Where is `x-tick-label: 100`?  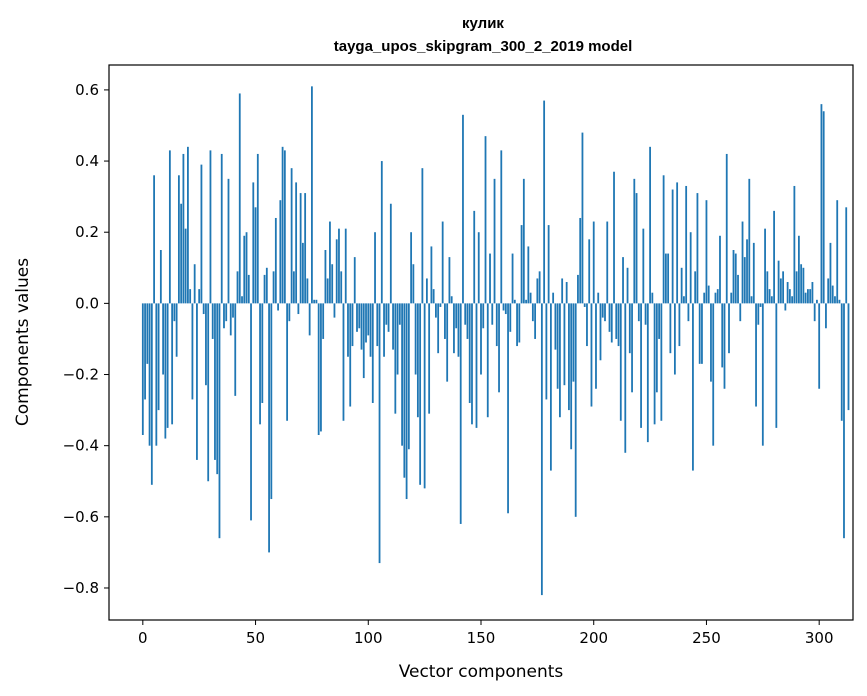 x-tick-label: 100 is located at coordinates (368, 638).